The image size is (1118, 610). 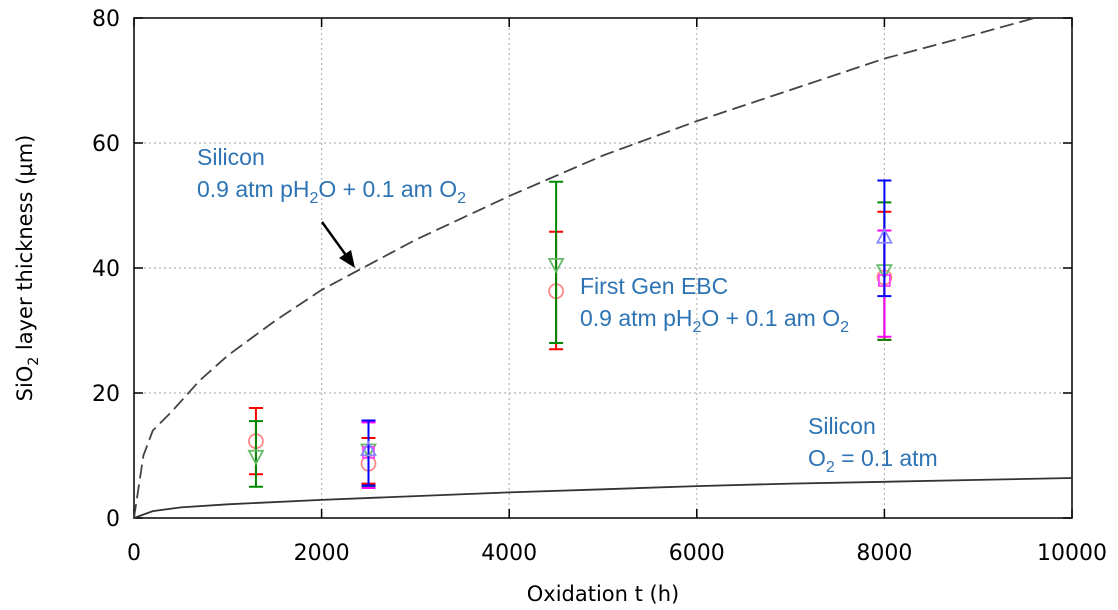 I want to click on y-tick-label: 80, so click(x=106, y=19).